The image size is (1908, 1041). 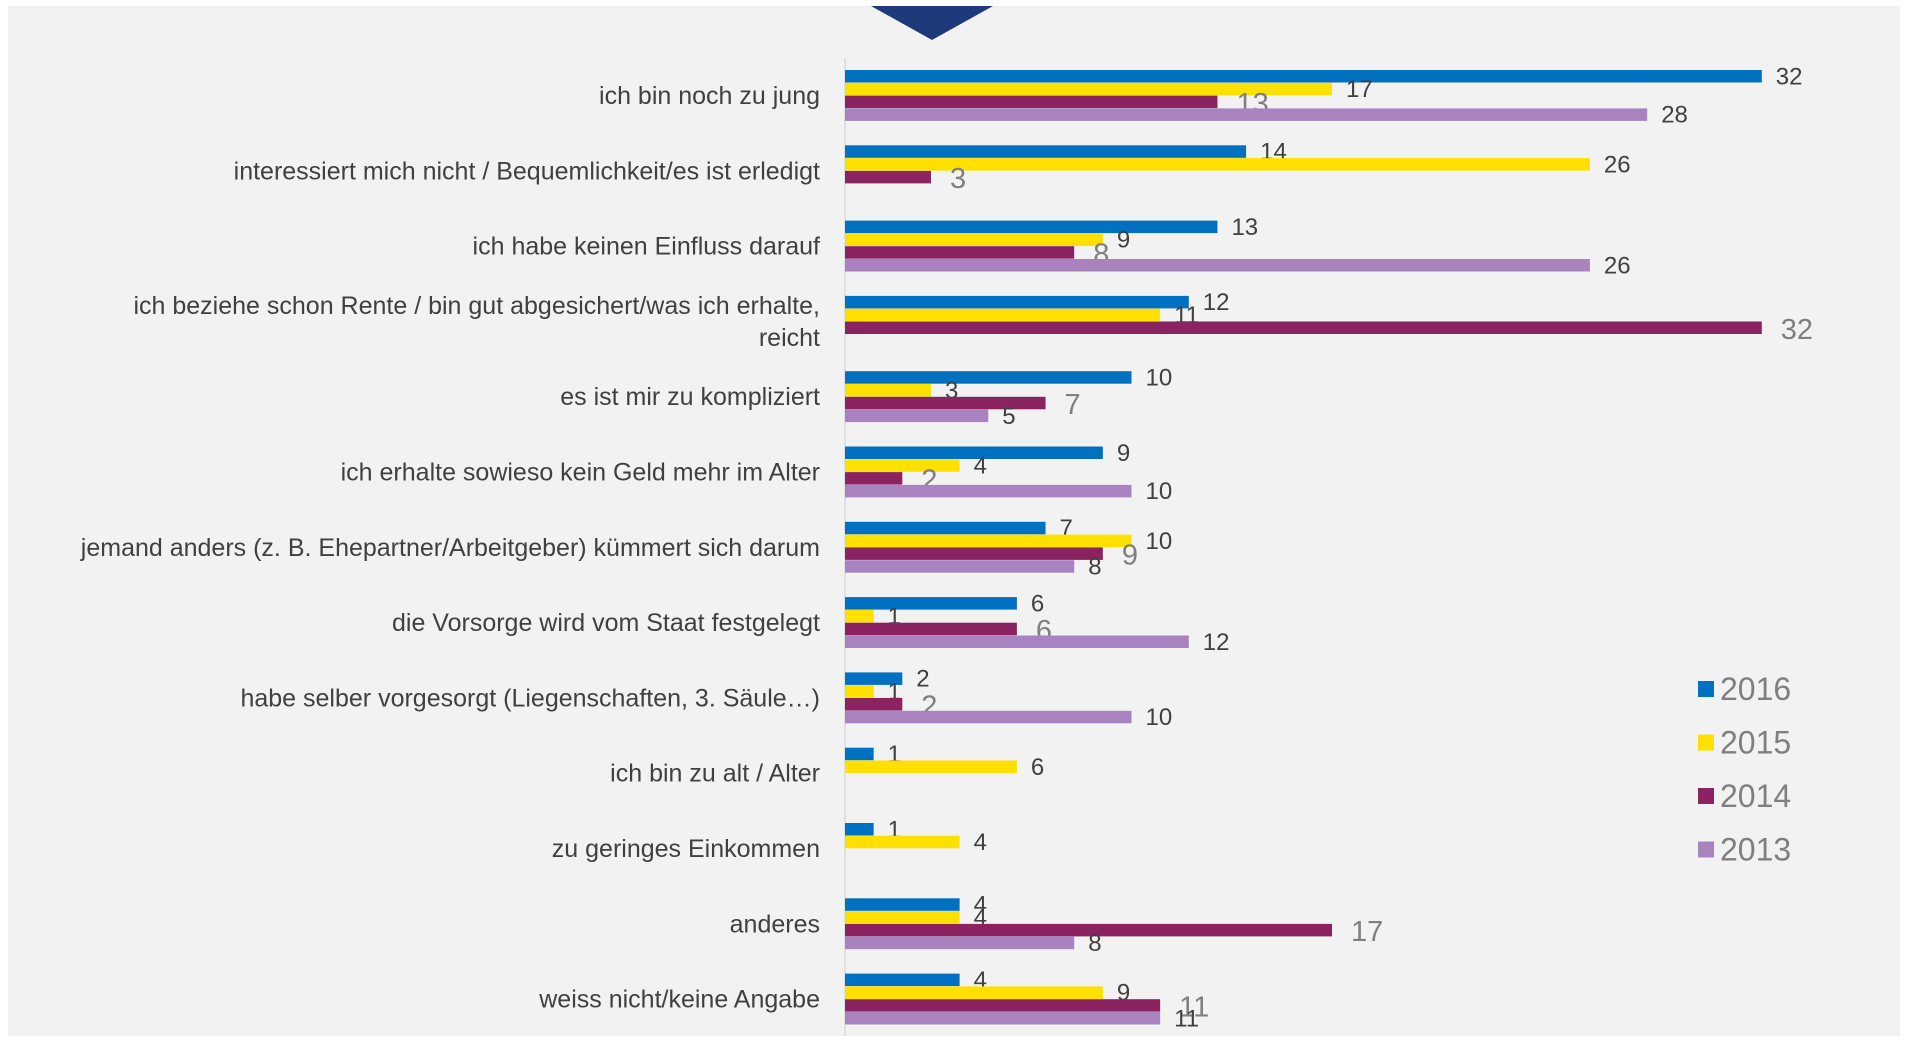 What do you see at coordinates (709, 96) in the screenshot?
I see `category-label: ich bin noch zu jung` at bounding box center [709, 96].